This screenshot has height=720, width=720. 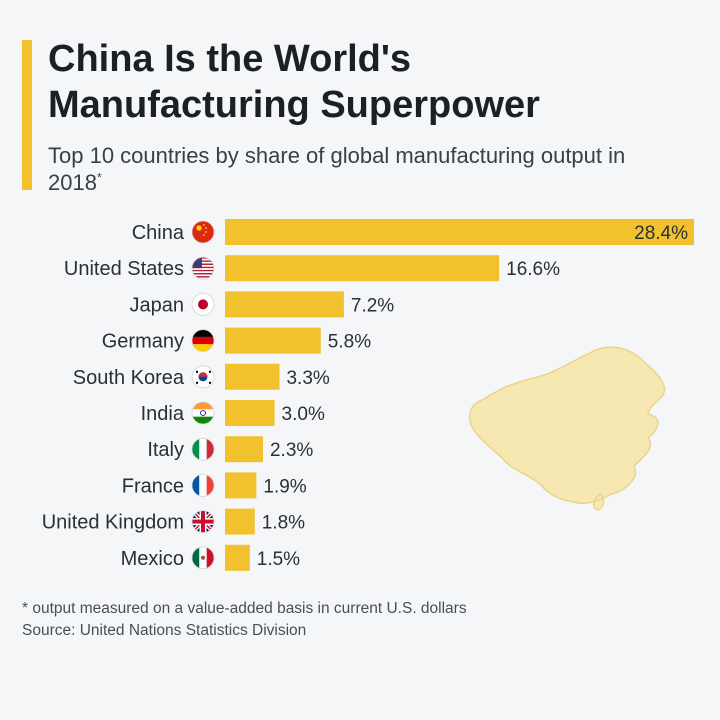 I want to click on japan-flag-icon, so click(x=203, y=304).